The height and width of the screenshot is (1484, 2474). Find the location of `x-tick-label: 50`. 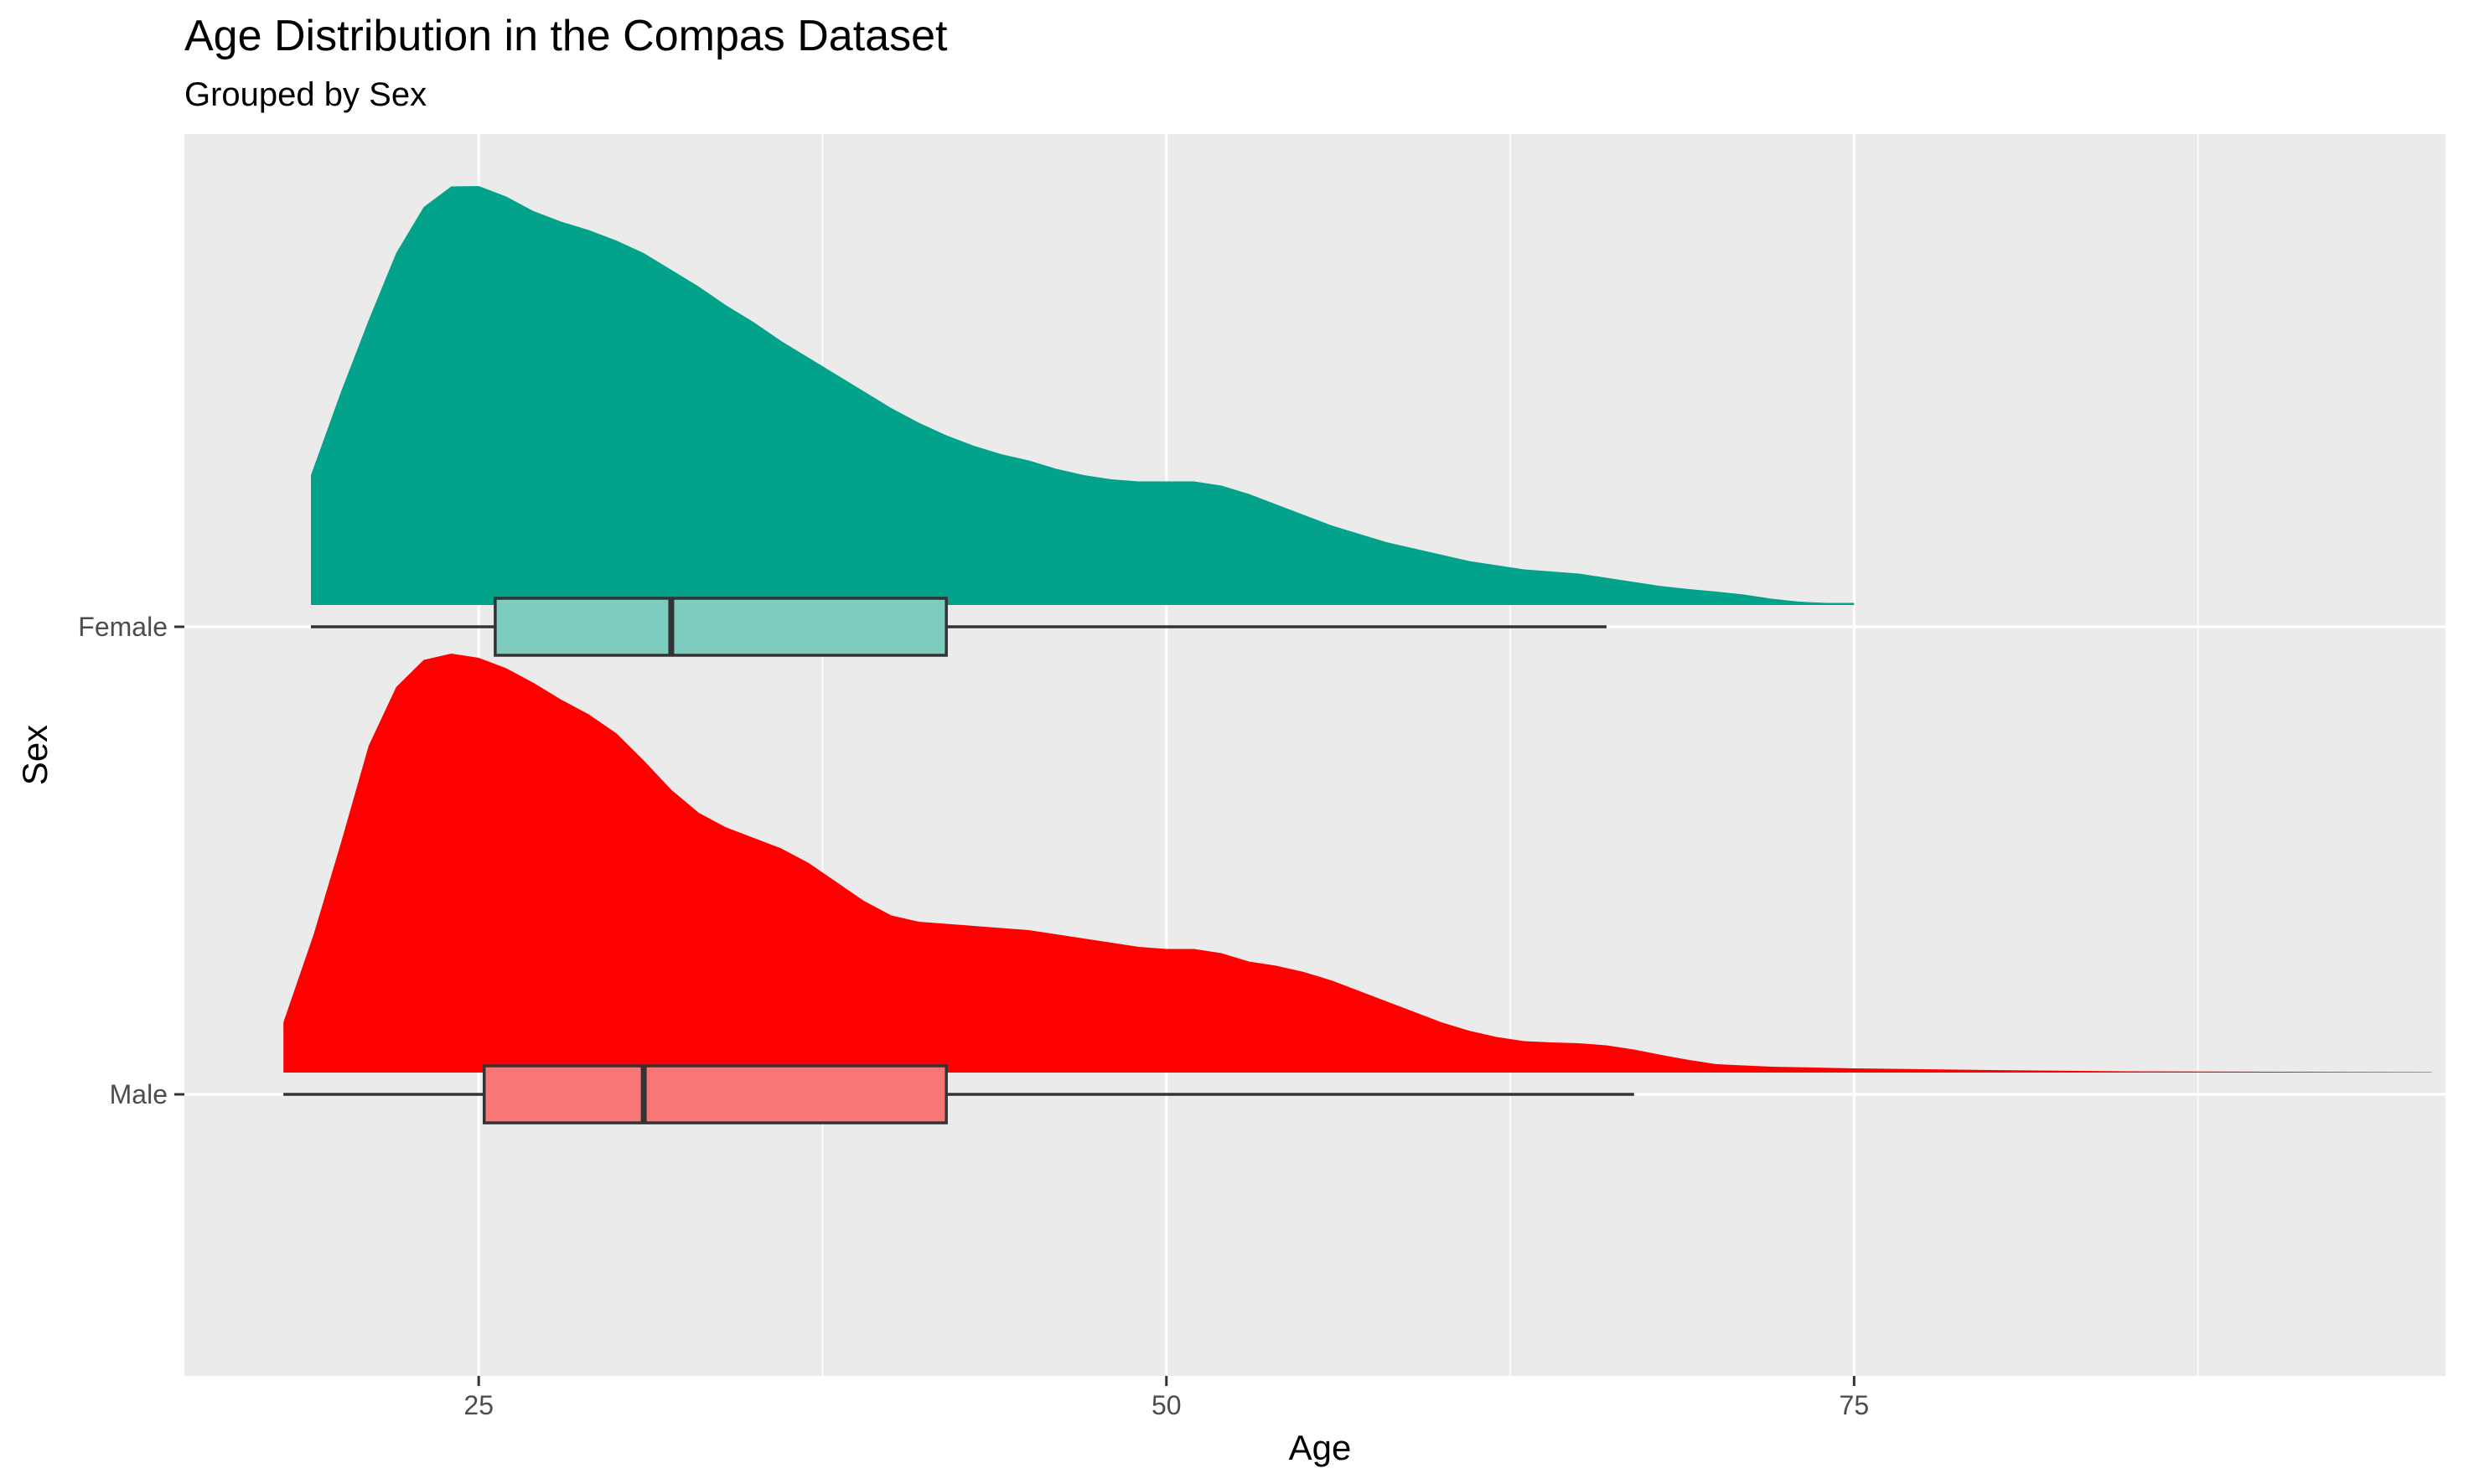

x-tick-label: 50 is located at coordinates (1167, 1405).